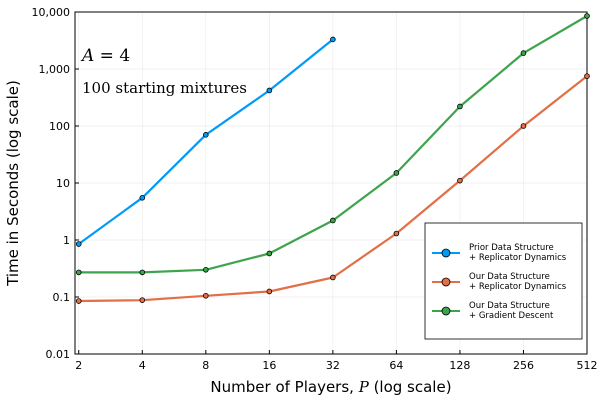 This screenshot has height=400, width=600. What do you see at coordinates (13, 183) in the screenshot?
I see `y-axis-label: Time in Seconds (log scale)` at bounding box center [13, 183].